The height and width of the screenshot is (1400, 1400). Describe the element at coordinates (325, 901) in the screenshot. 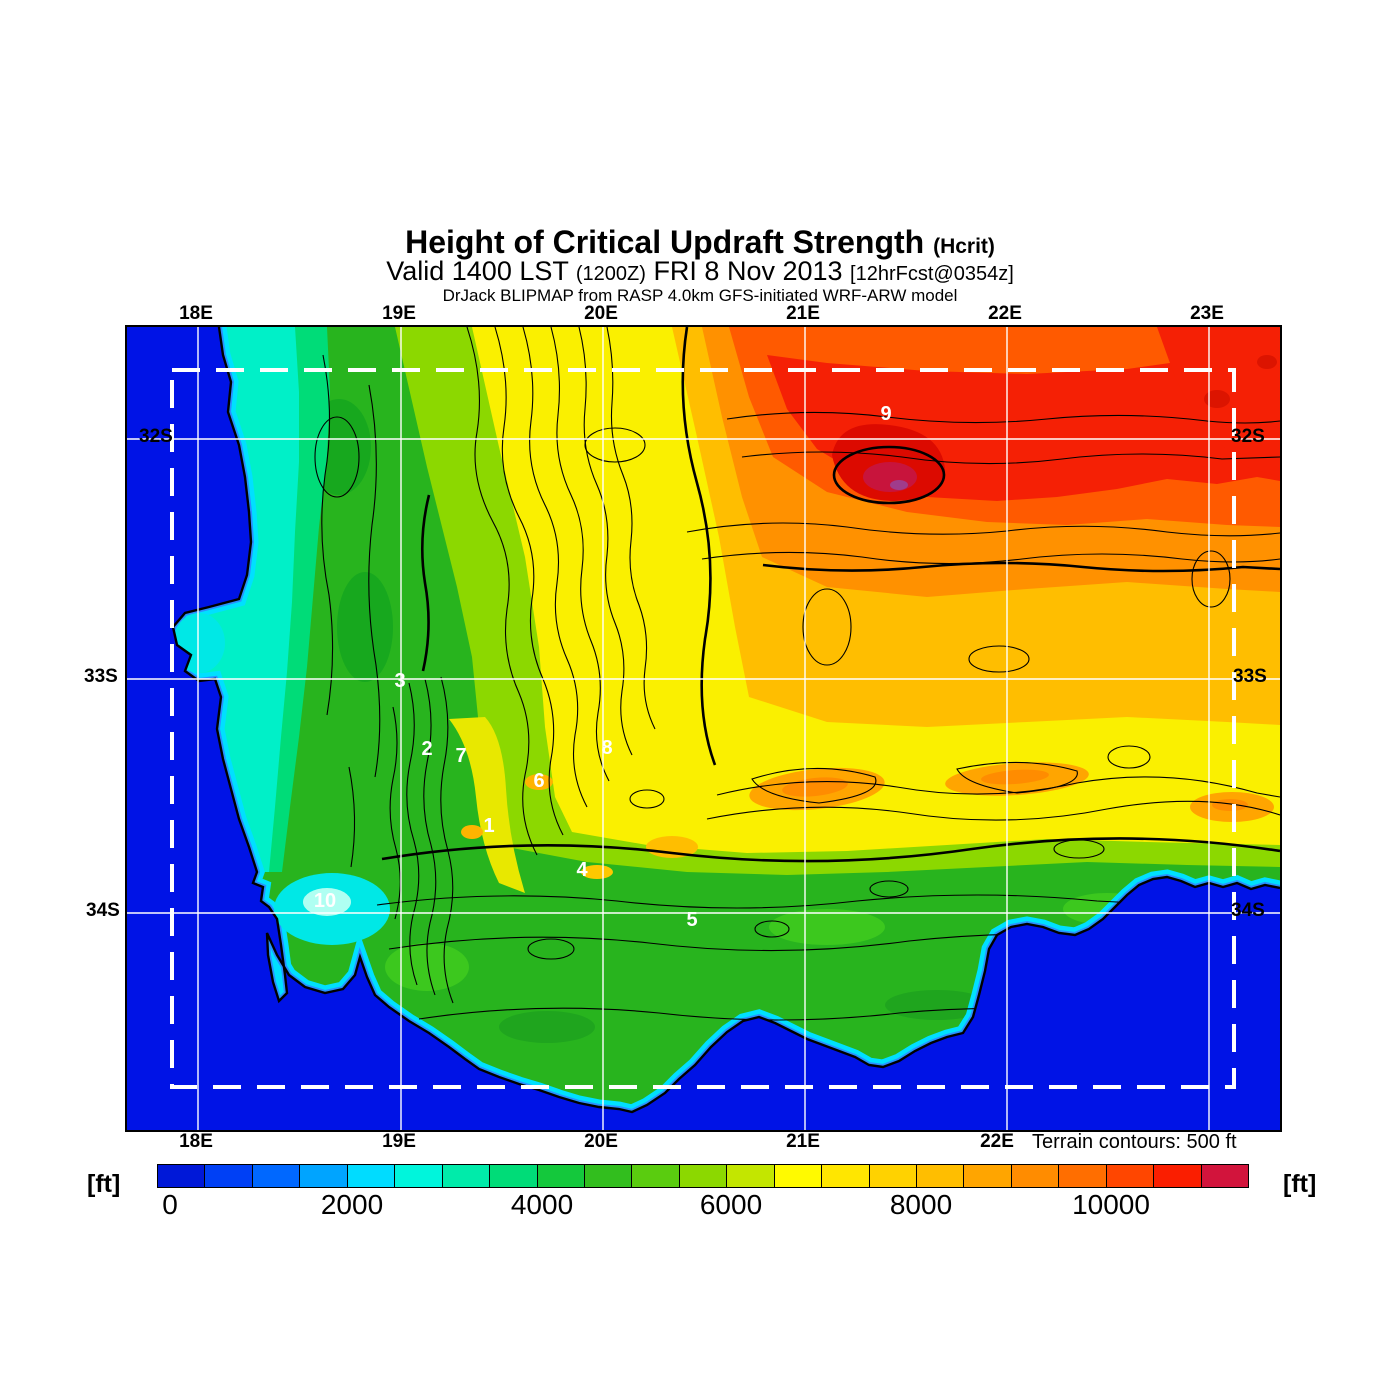

I see `site-label-10: 10` at that location.